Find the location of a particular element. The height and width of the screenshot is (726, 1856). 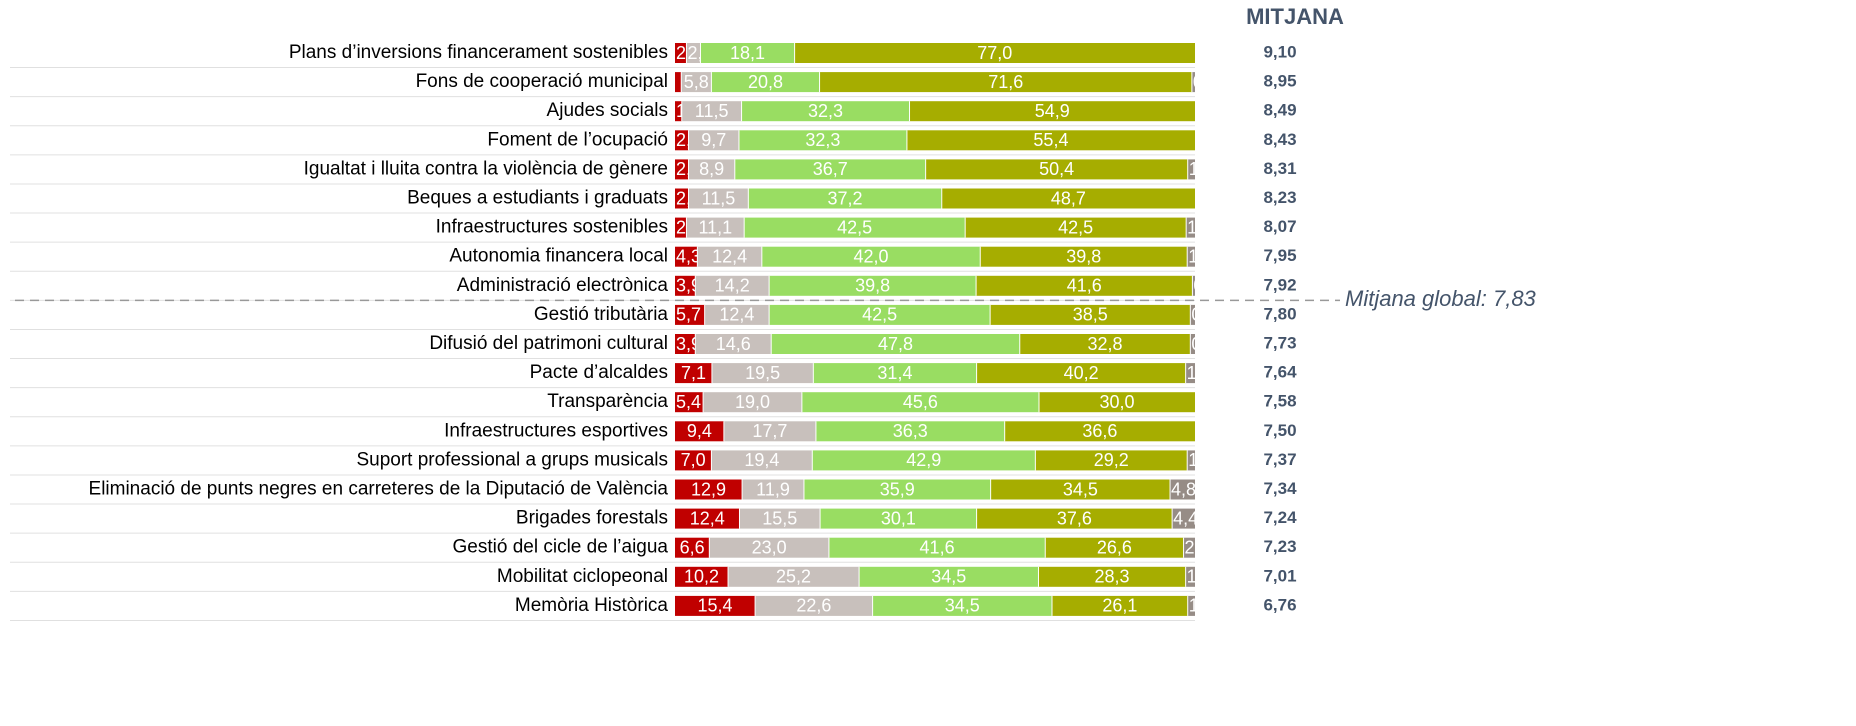

segment-label: 2,2 is located at coordinates (1197, 547).